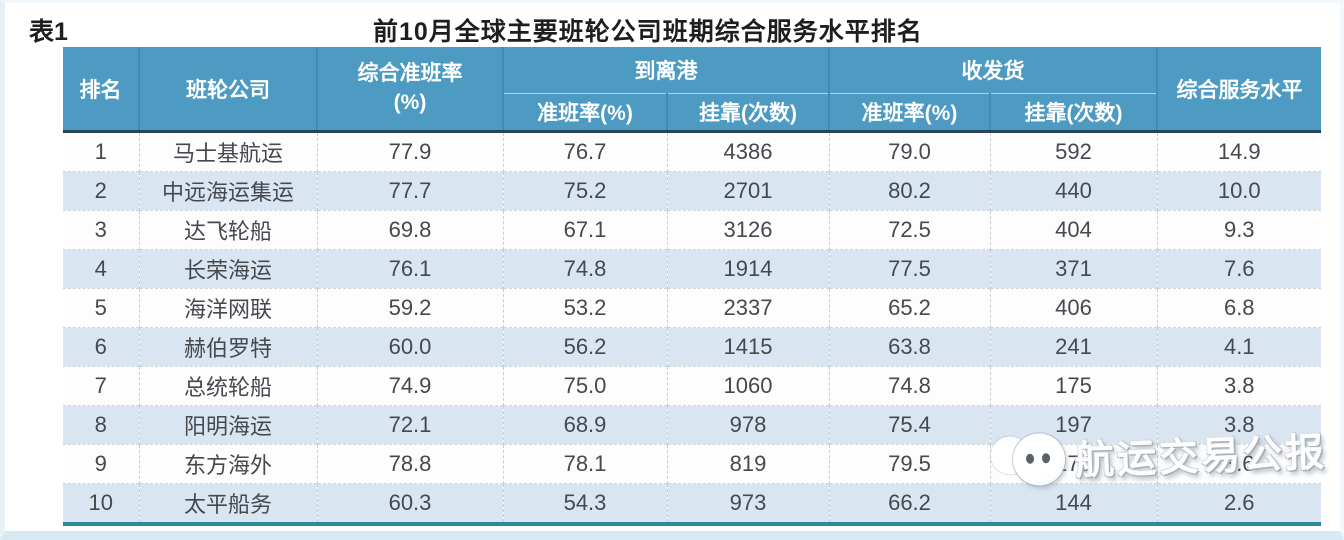 This screenshot has width=1344, height=540. What do you see at coordinates (409, 308) in the screenshot?
I see `cell-overall-rate: 59.2` at bounding box center [409, 308].